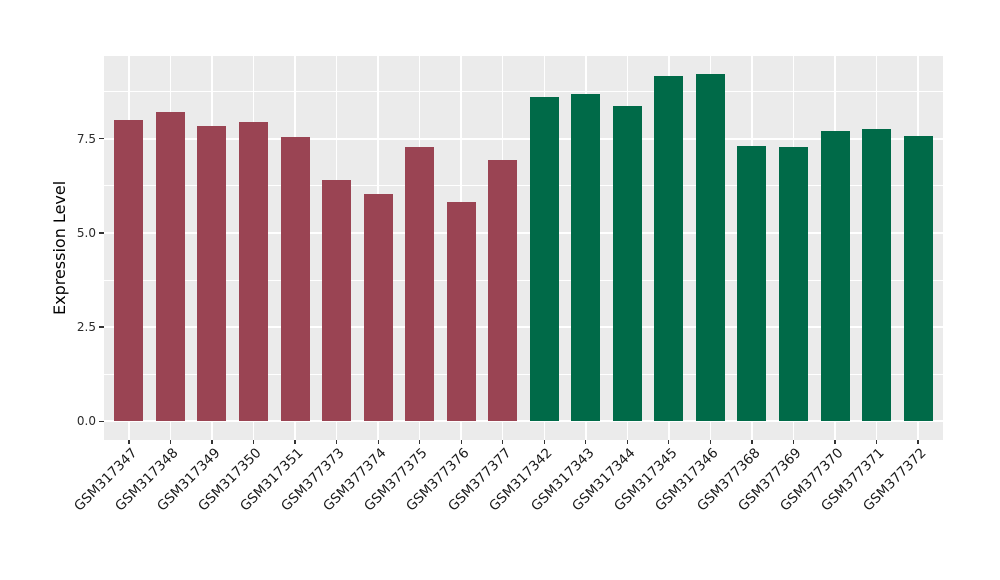 Image resolution: width=1000 pixels, height=580 pixels. I want to click on y-tick-label: 0.0, so click(86, 421).